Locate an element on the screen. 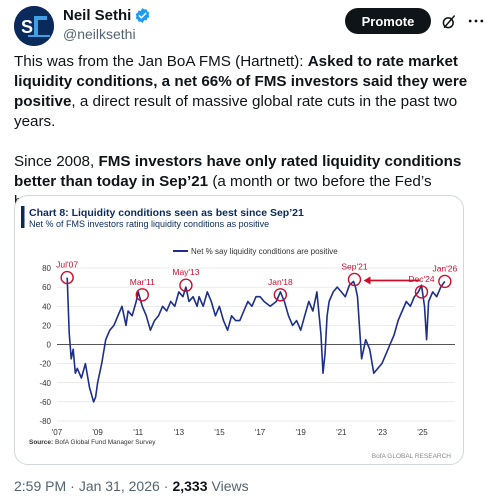 Image resolution: width=491 pixels, height=502 pixels. verified-badge-icon is located at coordinates (143, 15).